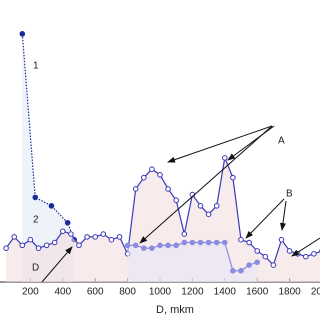  Describe the element at coordinates (289, 292) in the screenshot. I see `x-tick-label: 1800` at that location.